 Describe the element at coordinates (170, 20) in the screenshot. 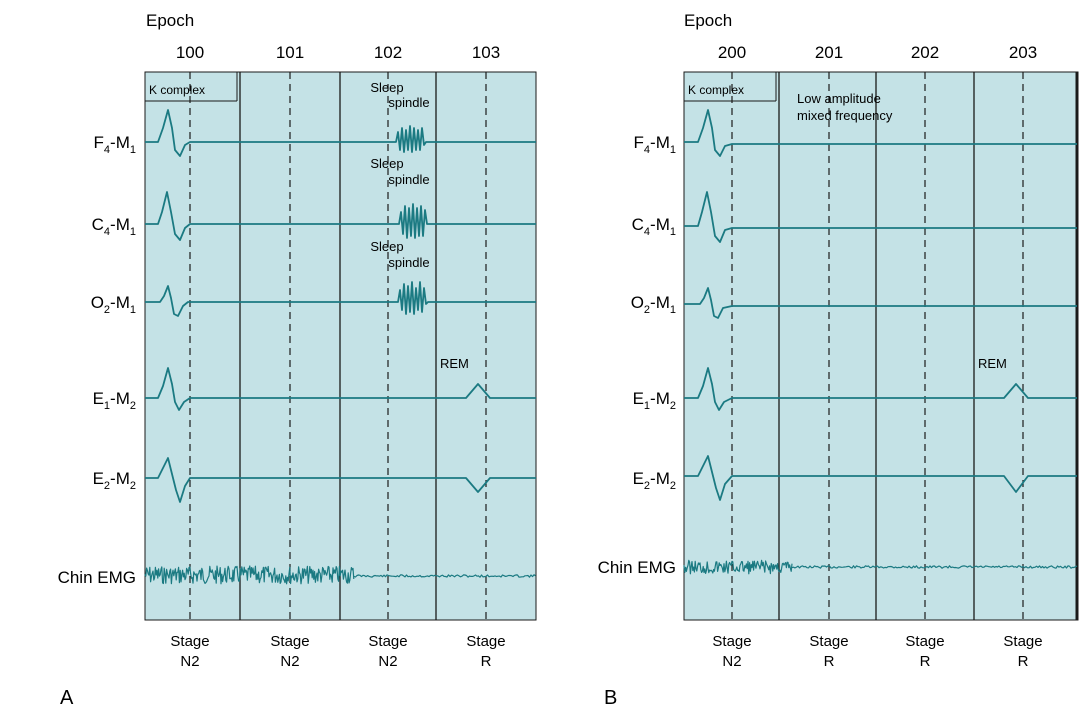

I see `epoch-title-a: Epoch` at that location.